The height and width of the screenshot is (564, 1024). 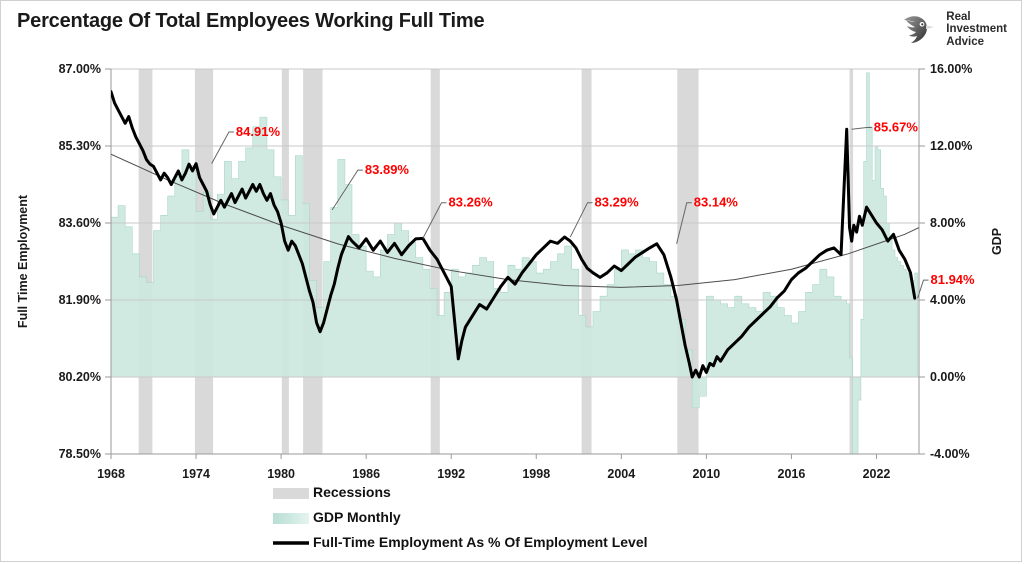 What do you see at coordinates (947, 223) in the screenshot?
I see `y2-tick-label: 8.00%` at bounding box center [947, 223].